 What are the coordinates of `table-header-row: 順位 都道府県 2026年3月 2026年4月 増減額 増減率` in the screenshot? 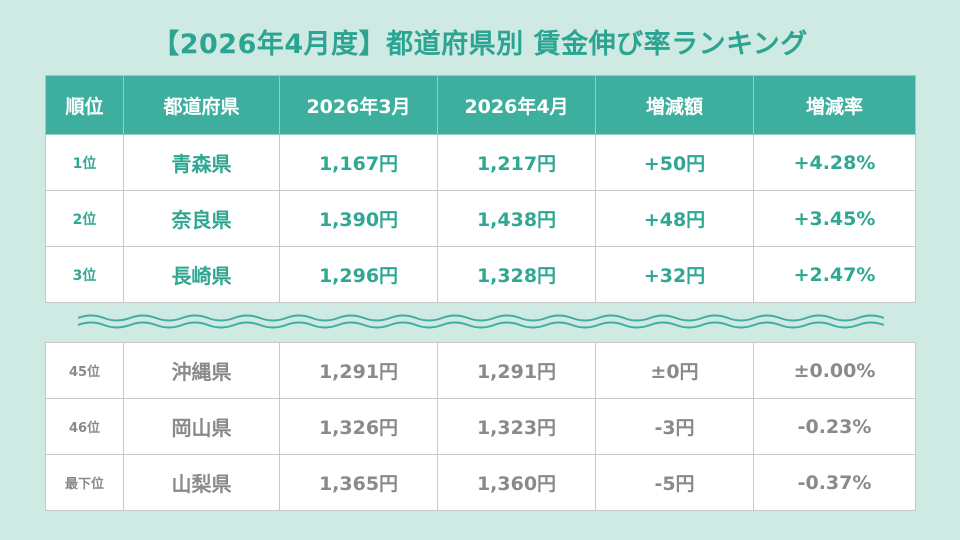 It's located at (480, 105).